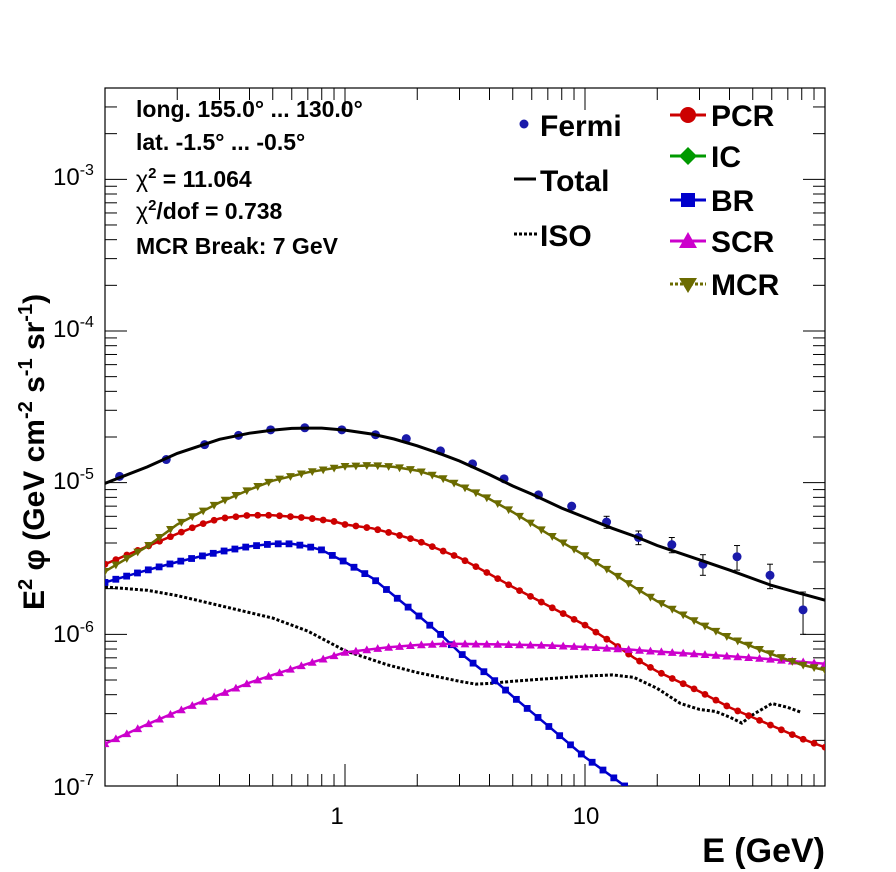 Image resolution: width=896 pixels, height=872 pixels. What do you see at coordinates (454, 655) in the screenshot?
I see `series-iso` at bounding box center [454, 655].